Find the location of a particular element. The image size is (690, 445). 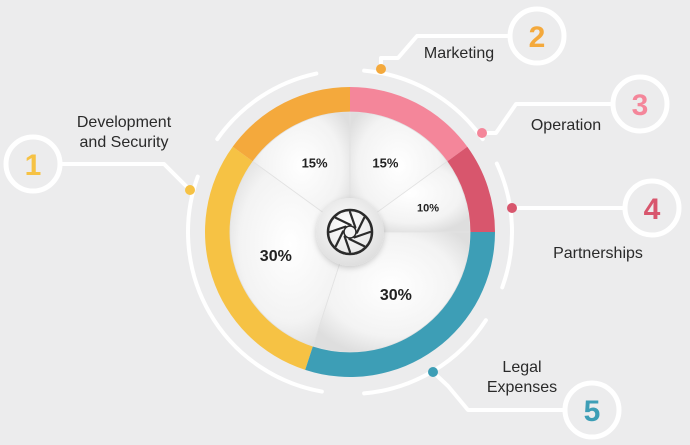

callout: 3 Operation is located at coordinates (573, 106).